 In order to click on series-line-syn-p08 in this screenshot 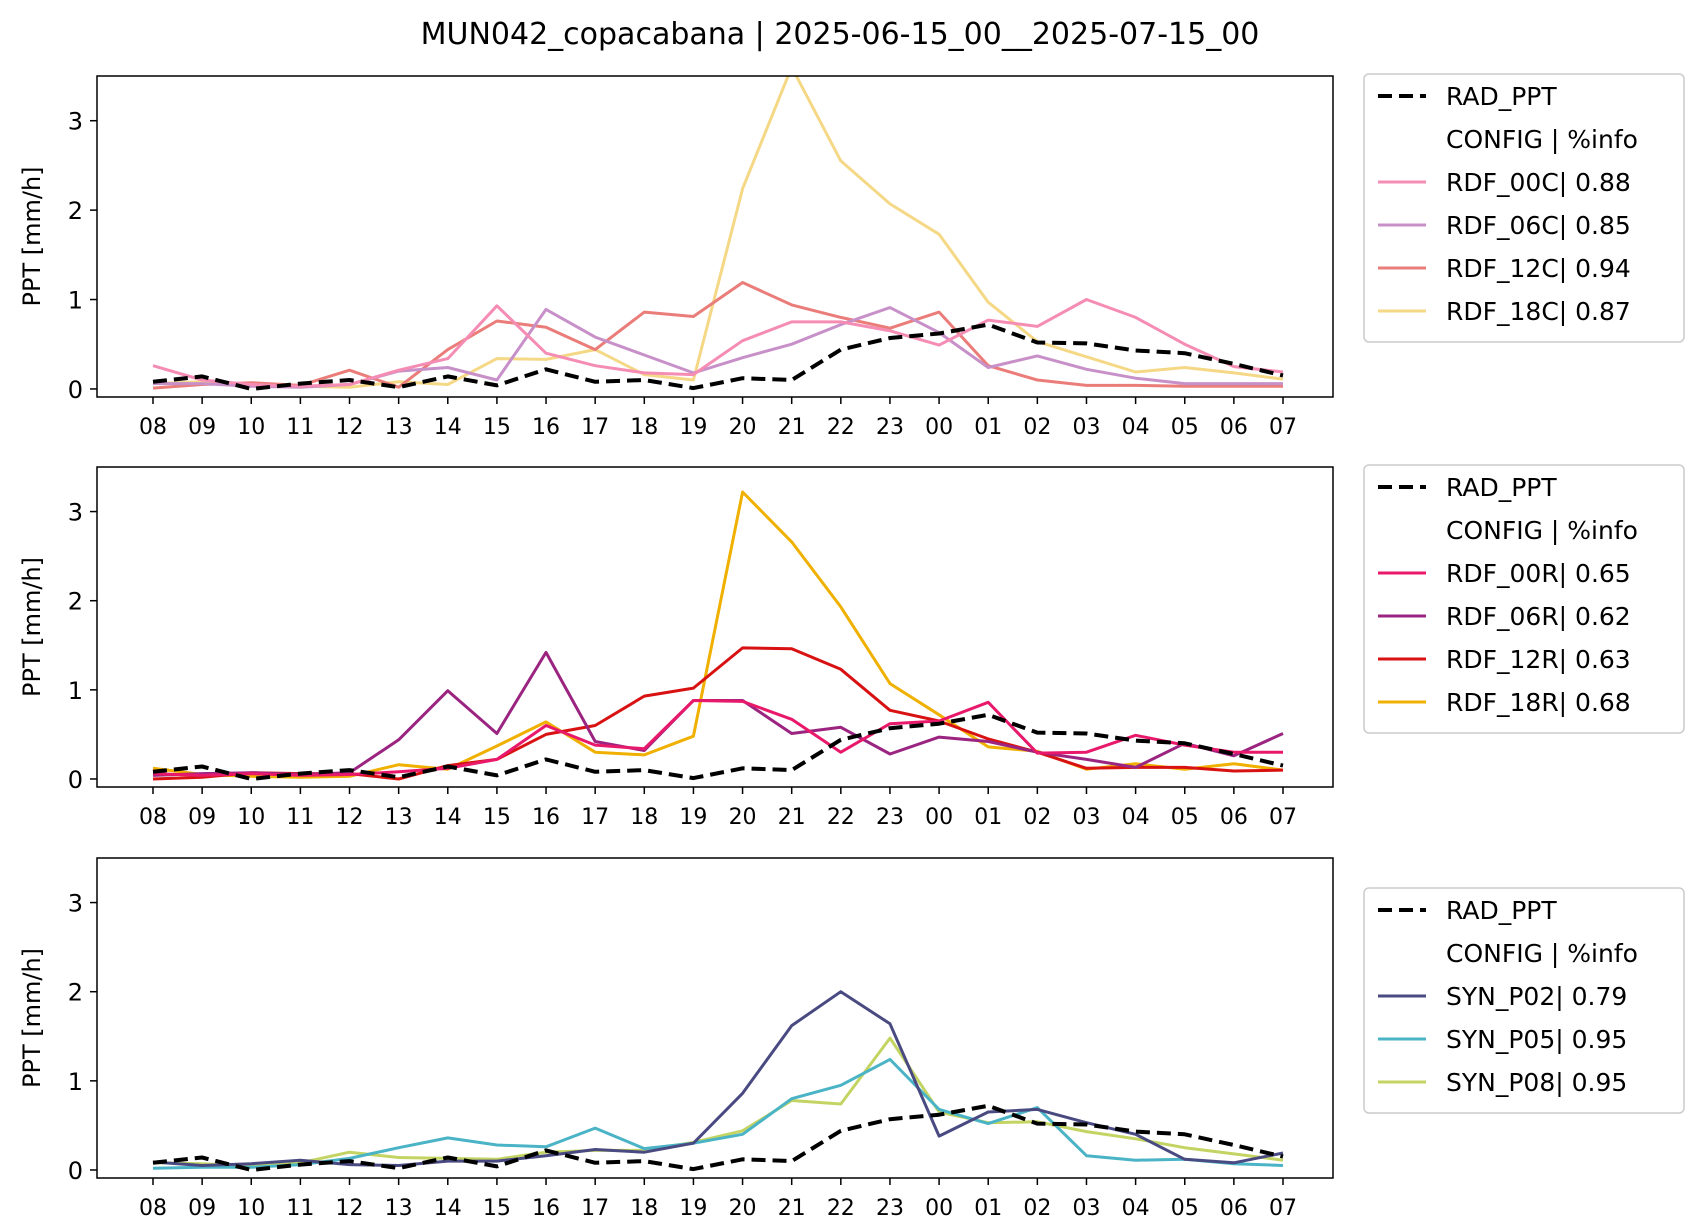, I will do `click(718, 1102)`.